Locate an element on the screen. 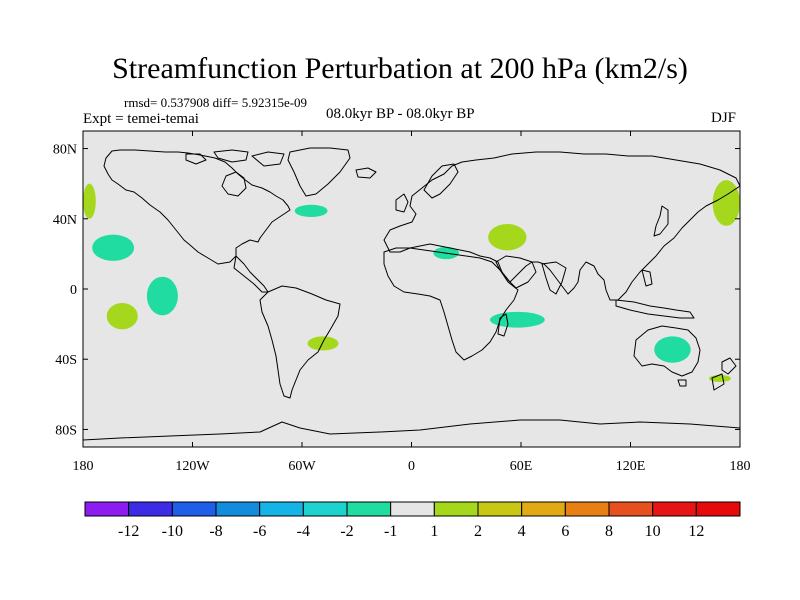 Image resolution: width=800 pixels, height=600 pixels. colorbar-label: -10 is located at coordinates (172, 531).